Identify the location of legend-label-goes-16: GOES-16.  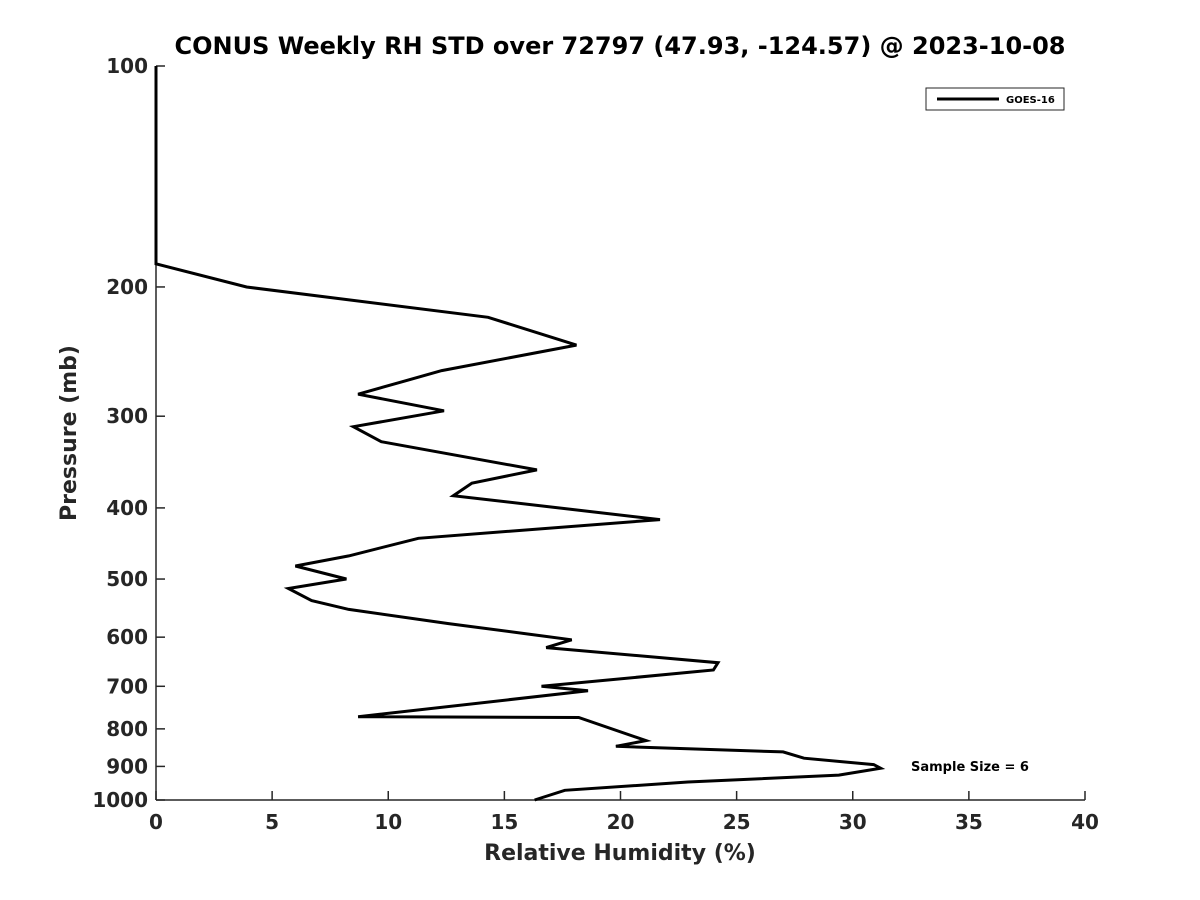
(1030, 100).